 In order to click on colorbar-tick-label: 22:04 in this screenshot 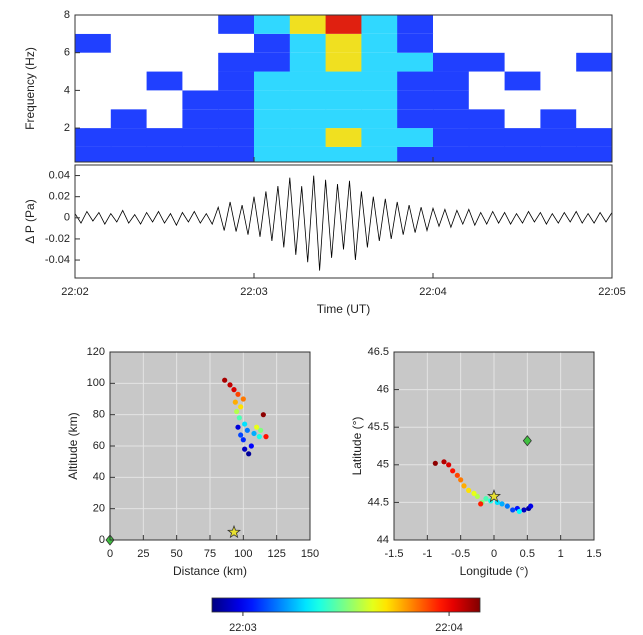, I will do `click(449, 628)`.